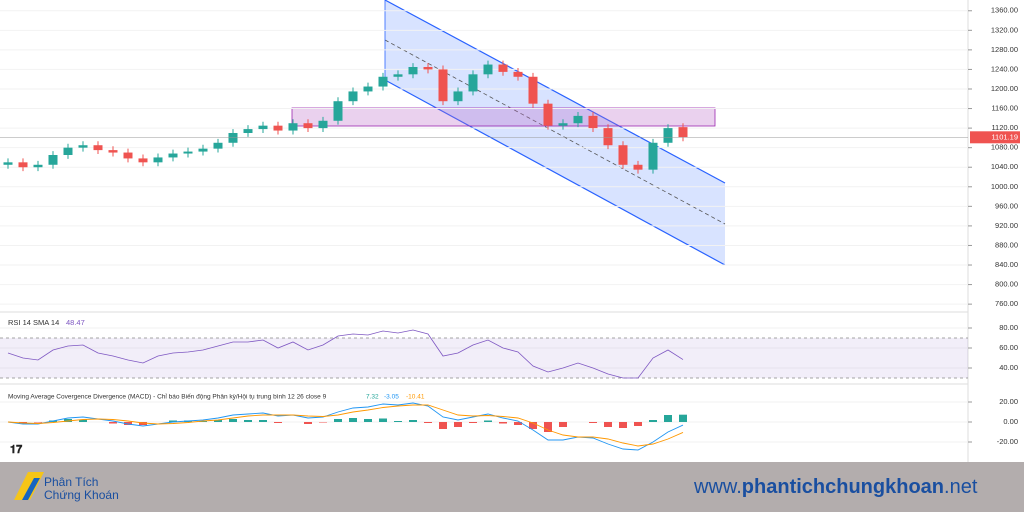  I want to click on y-tick-label: -20.00, so click(1007, 441).